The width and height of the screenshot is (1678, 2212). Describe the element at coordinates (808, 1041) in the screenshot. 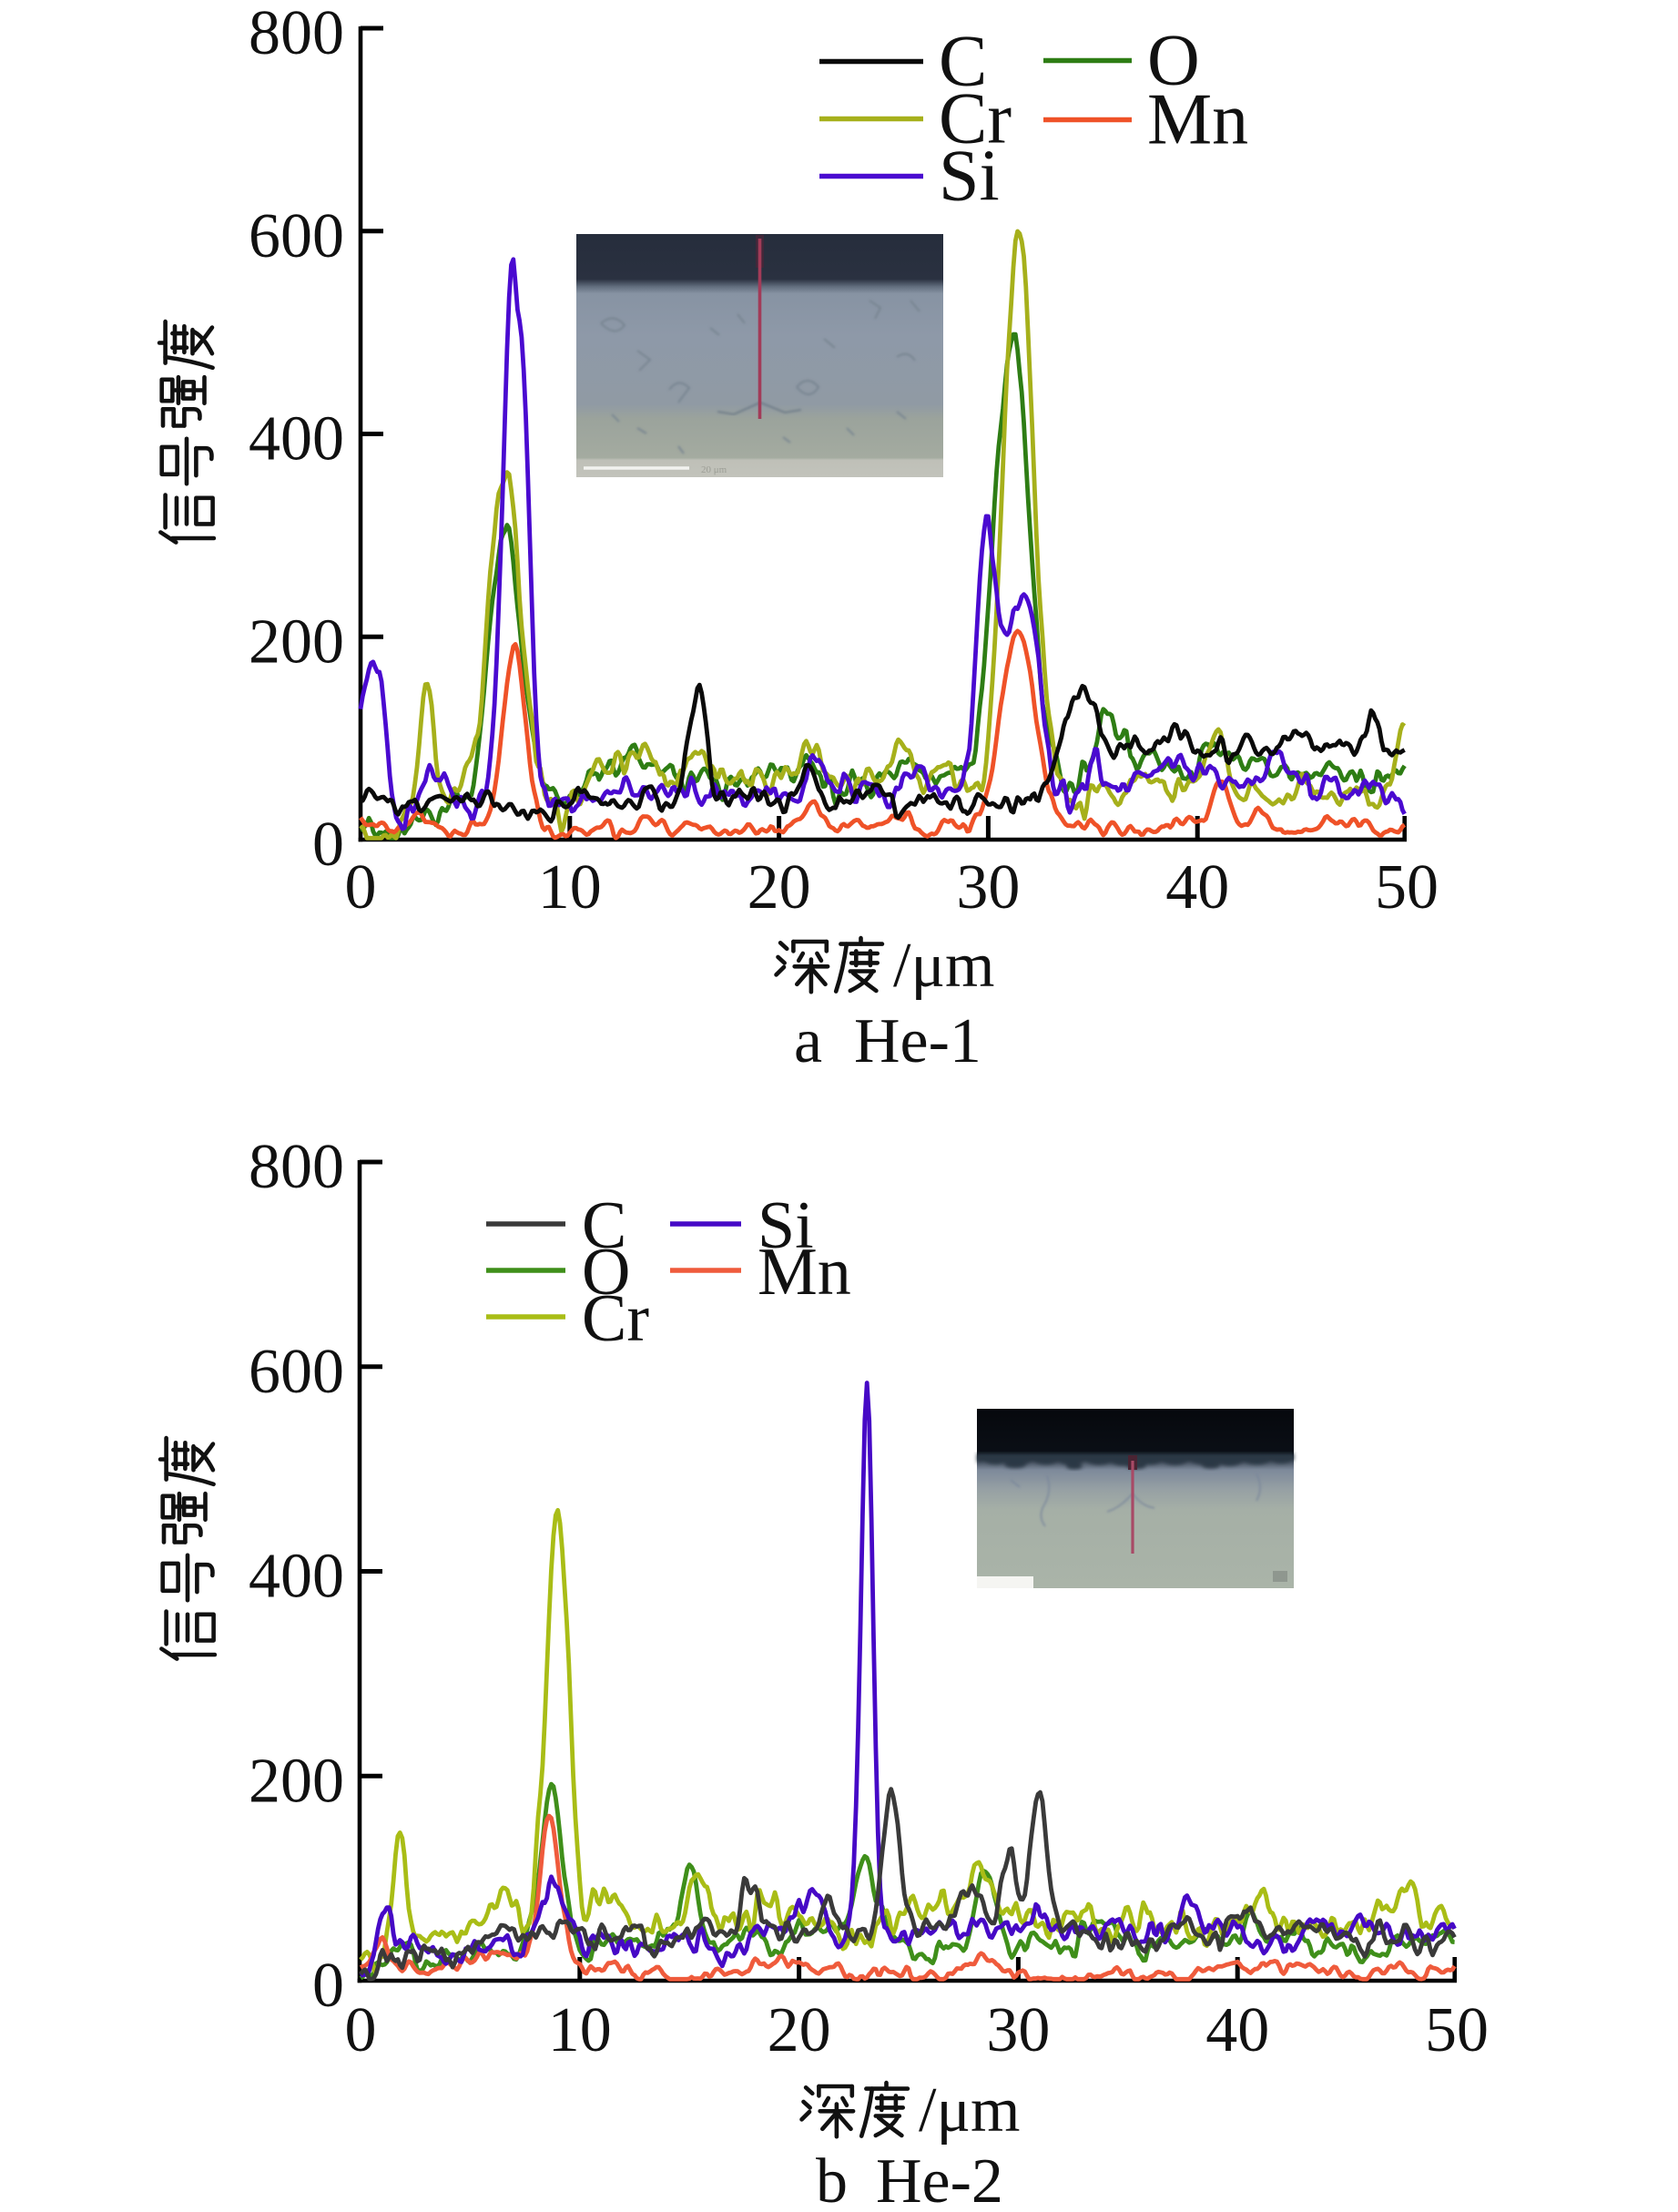

I see `svg-text: a` at that location.